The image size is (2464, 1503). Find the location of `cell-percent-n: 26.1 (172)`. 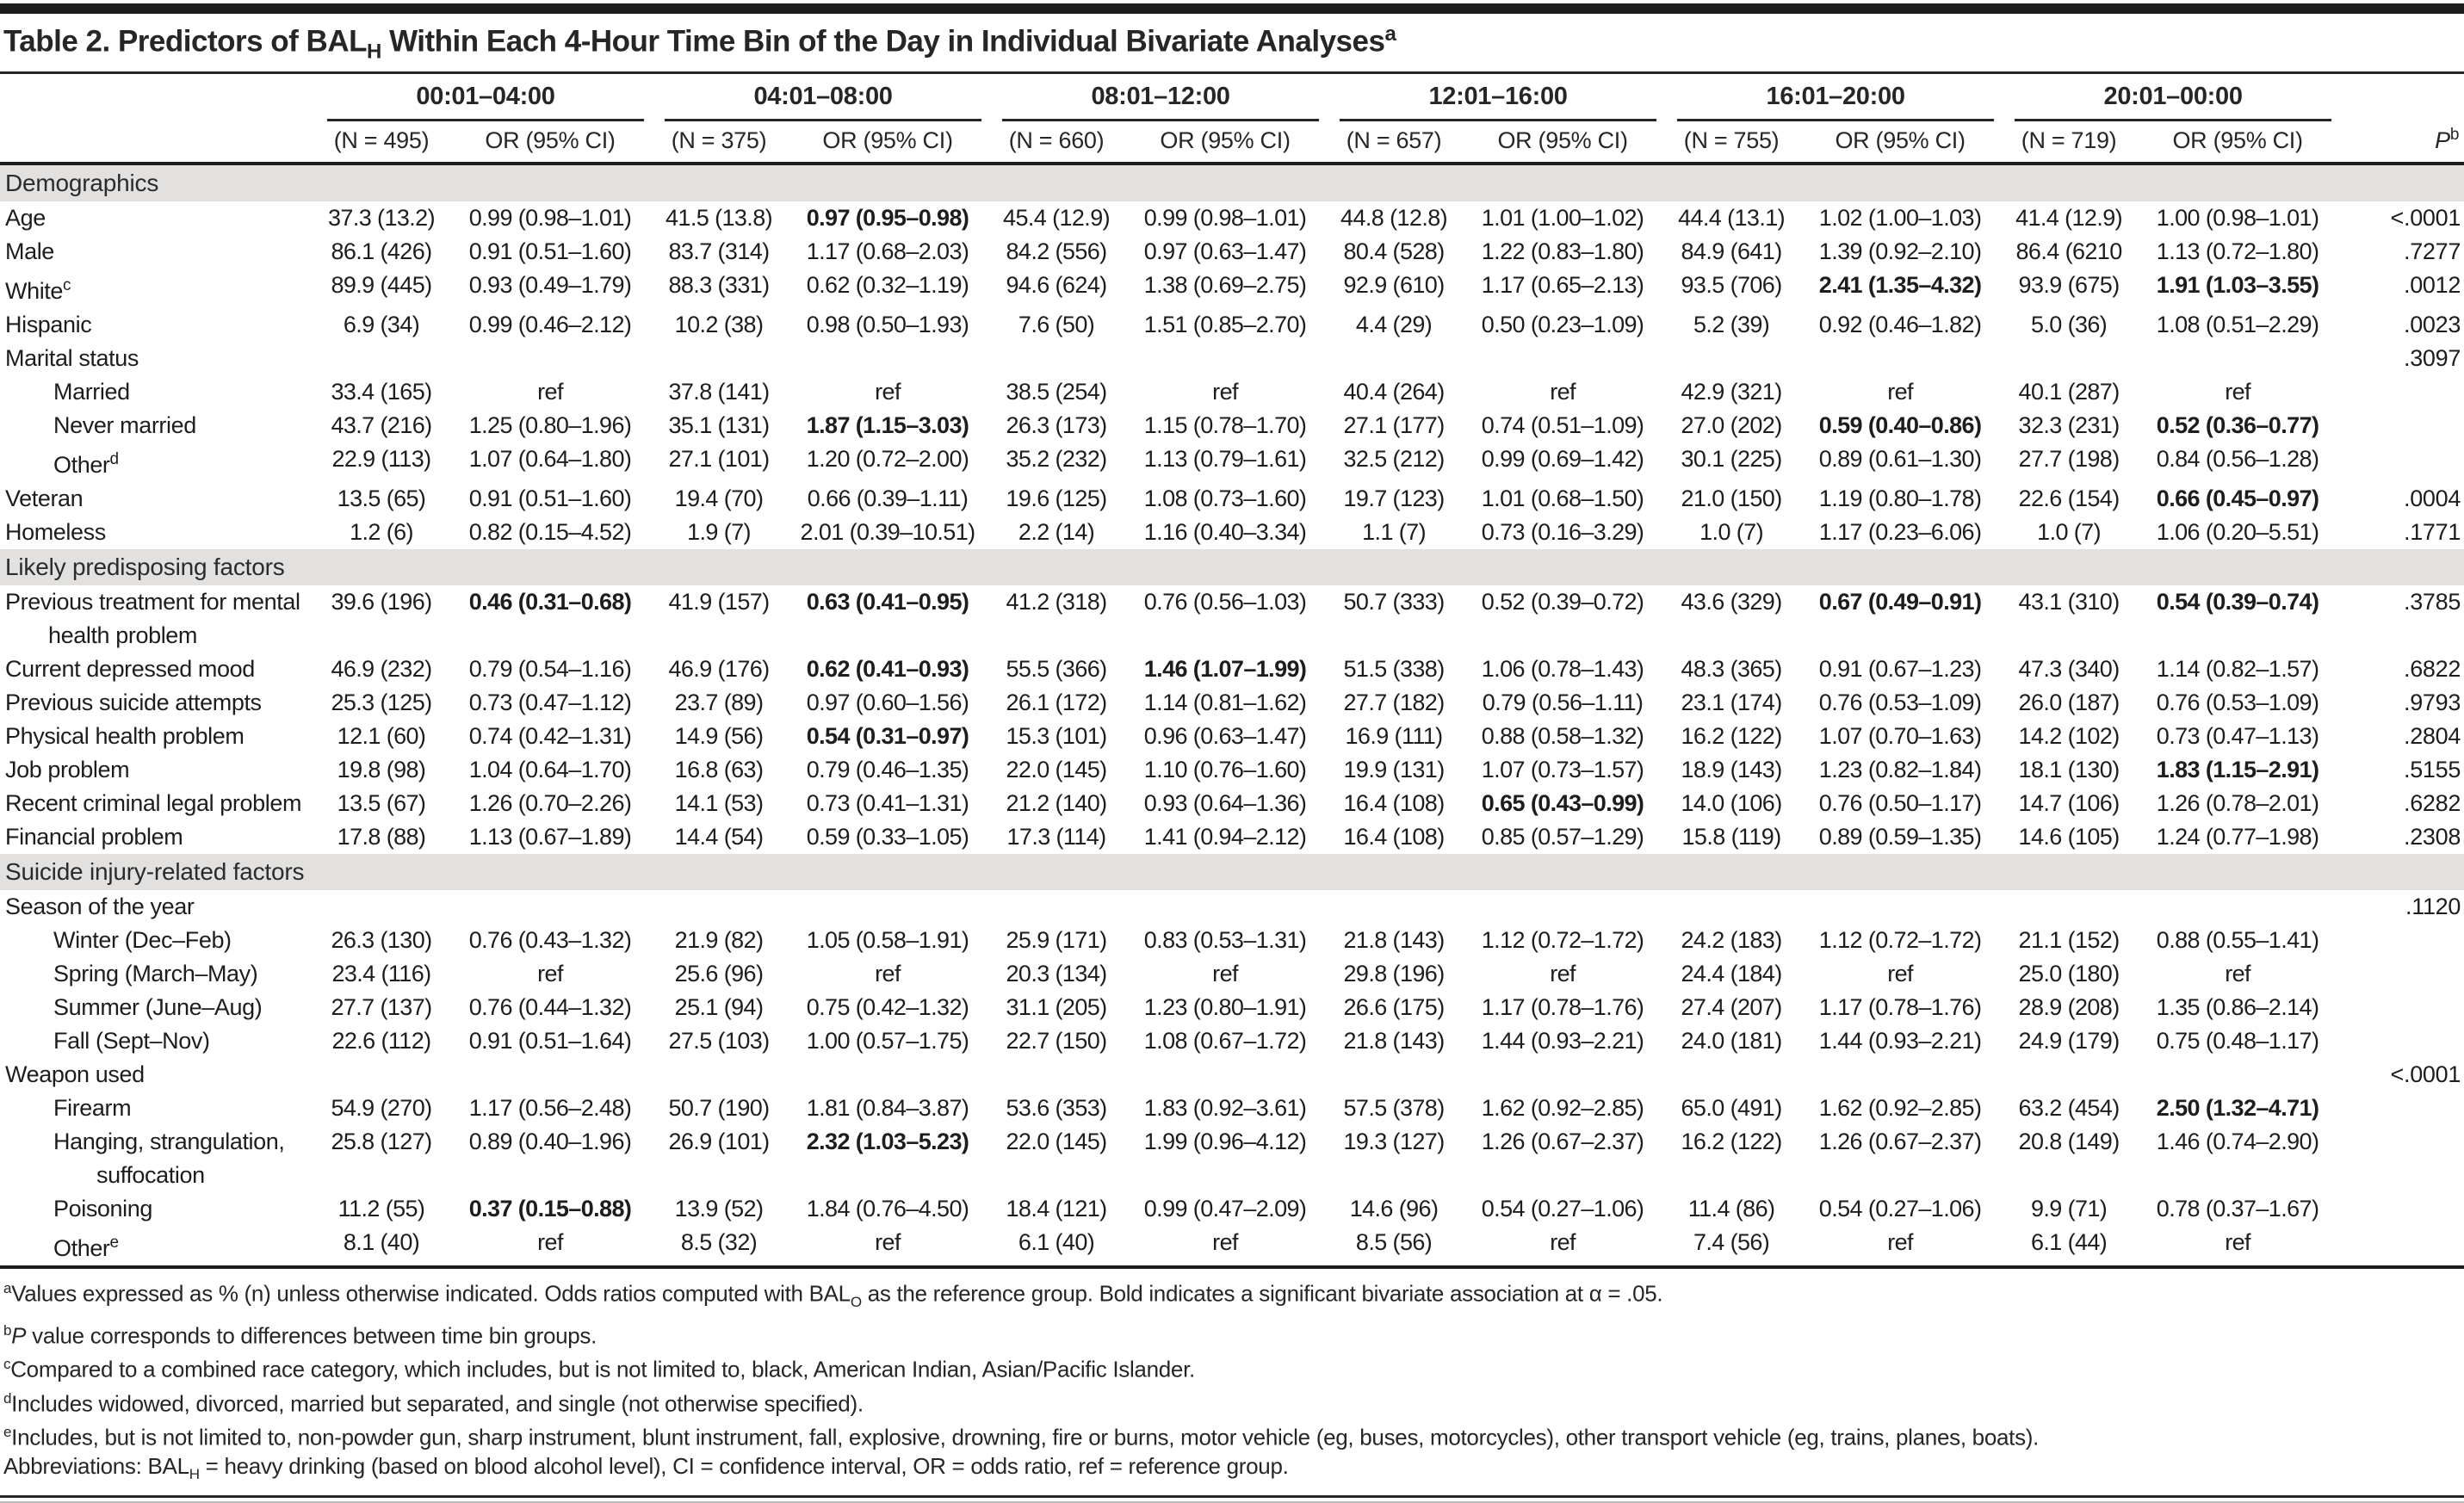

cell-percent-n: 26.1 (172) is located at coordinates (1056, 702).